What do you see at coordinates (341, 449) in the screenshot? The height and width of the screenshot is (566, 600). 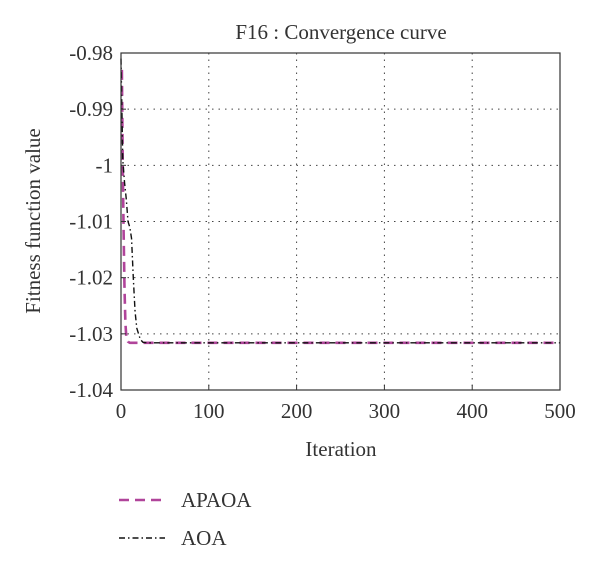 I see `x-axis-label: Iteration` at bounding box center [341, 449].